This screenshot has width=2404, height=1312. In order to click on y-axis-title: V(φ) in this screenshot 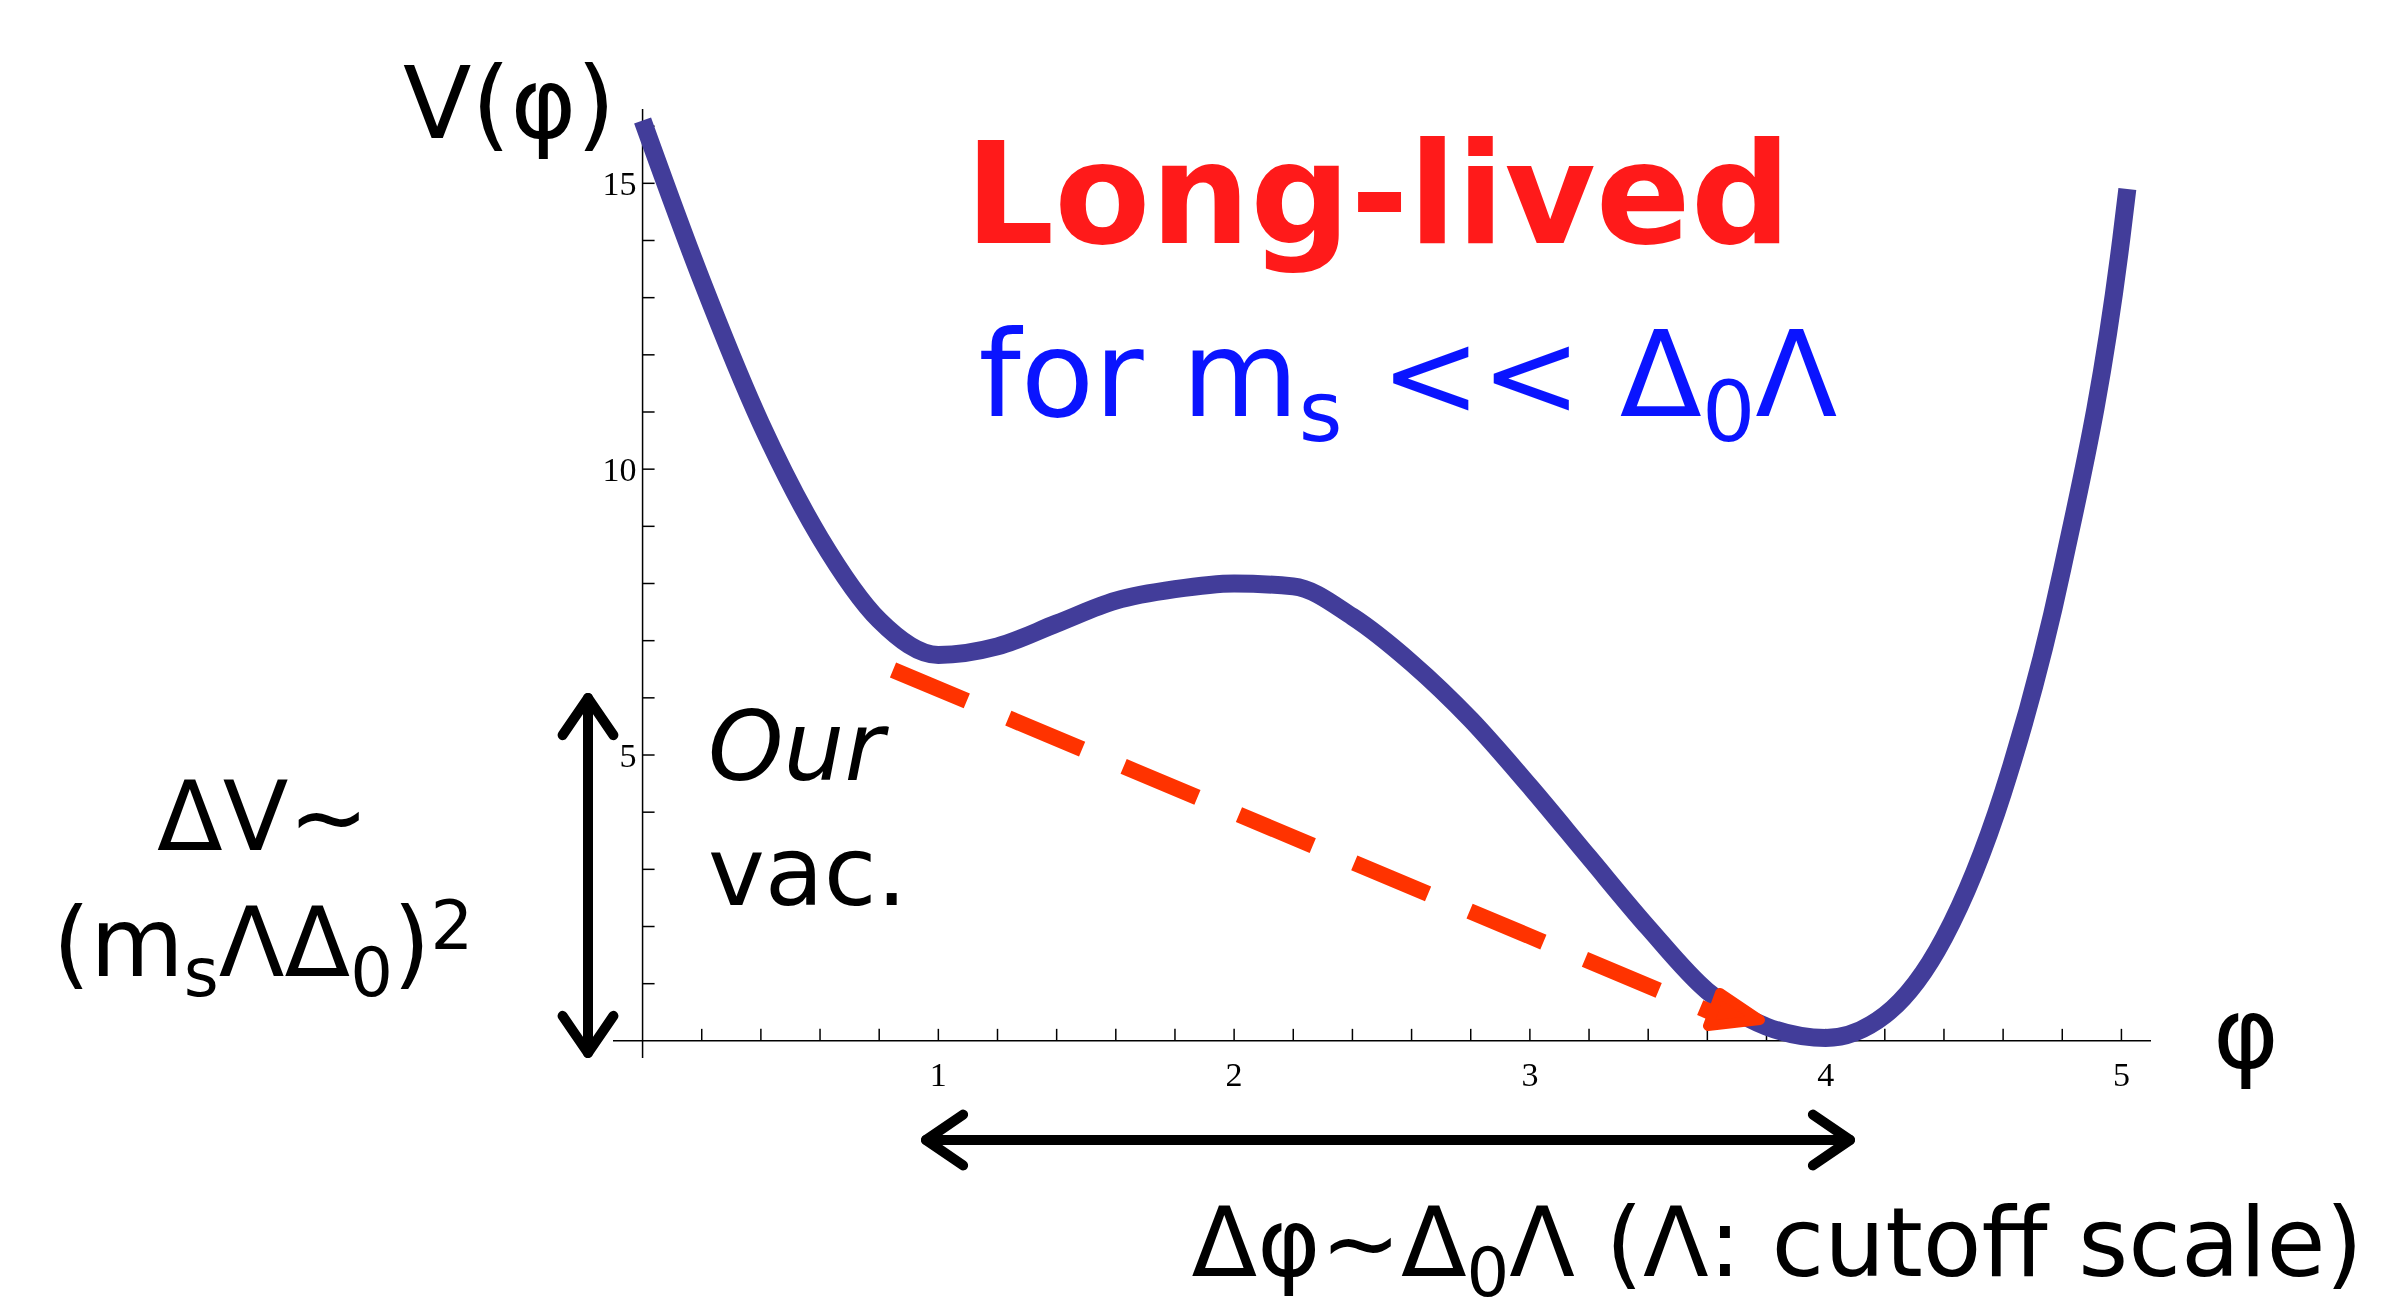, I will do `click(509, 103)`.